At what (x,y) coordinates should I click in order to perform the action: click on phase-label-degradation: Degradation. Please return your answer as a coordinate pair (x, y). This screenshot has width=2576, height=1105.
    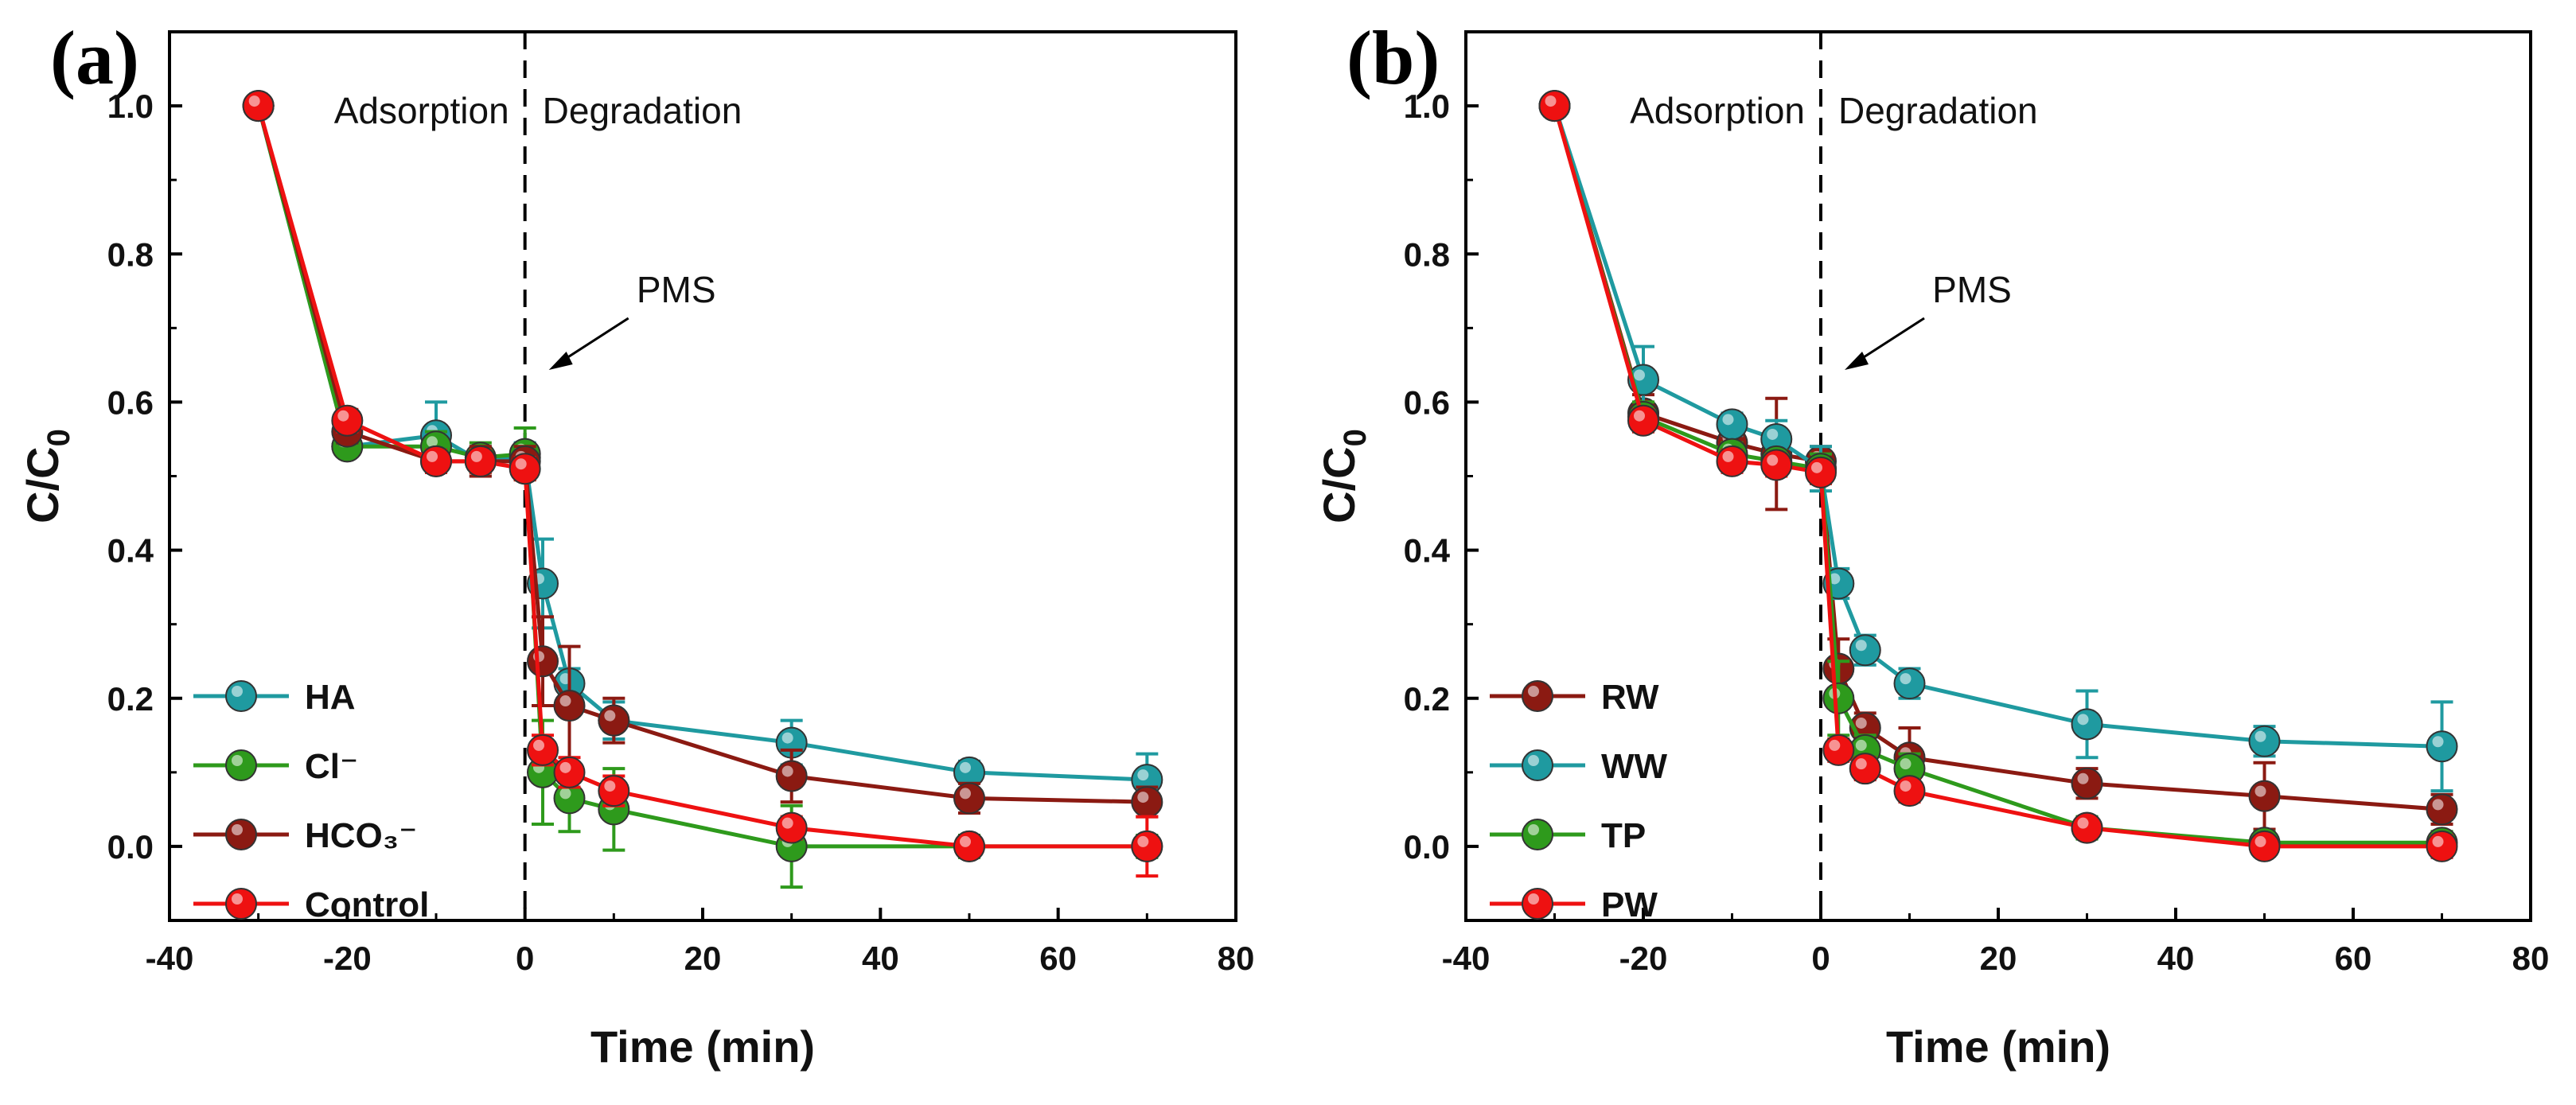
    Looking at the image, I should click on (1938, 110).